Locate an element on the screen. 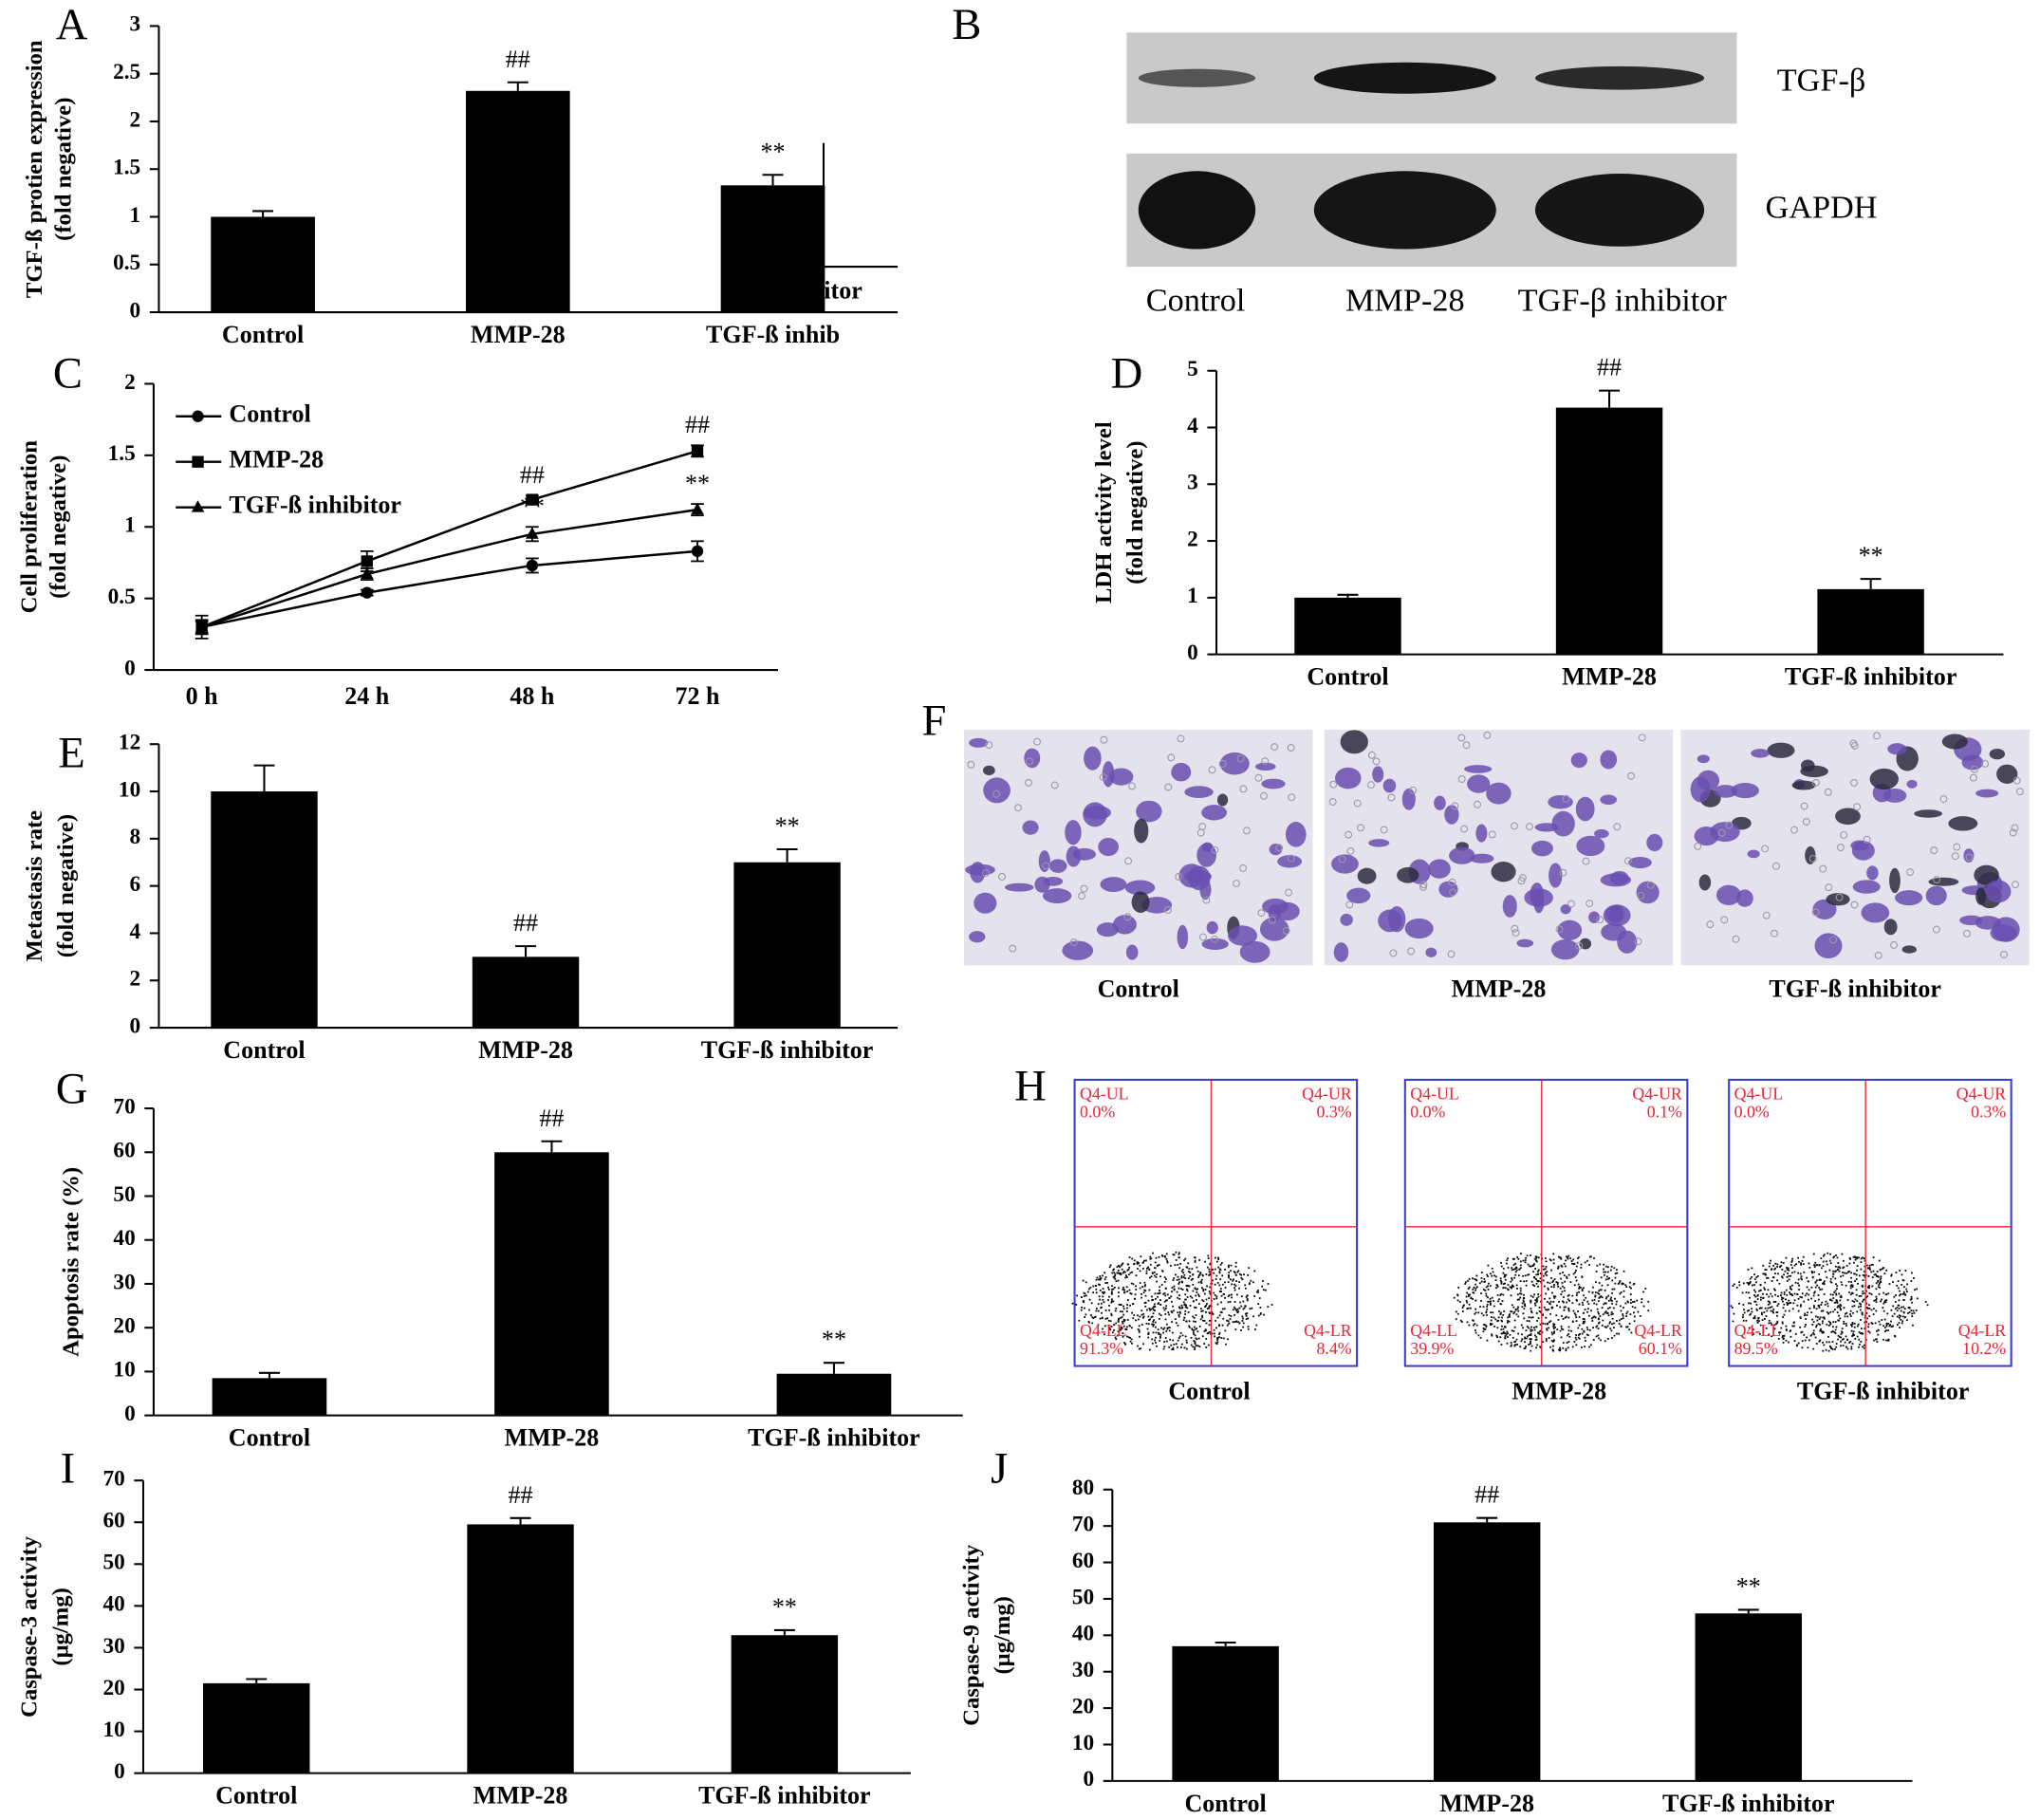 The image size is (2040, 1820). y-axis-label: Caspase-9 activity is located at coordinates (971, 1635).